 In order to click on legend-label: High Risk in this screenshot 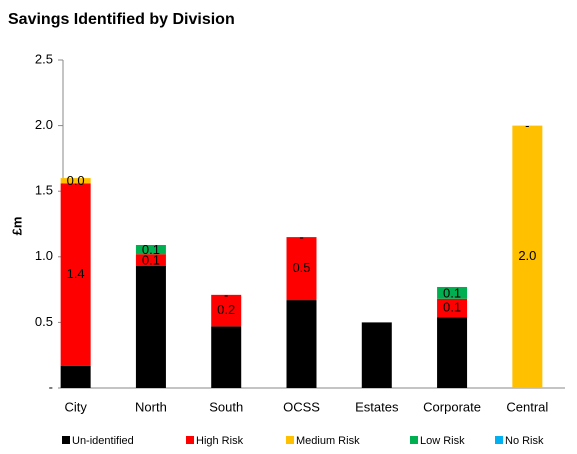, I will do `click(220, 441)`.